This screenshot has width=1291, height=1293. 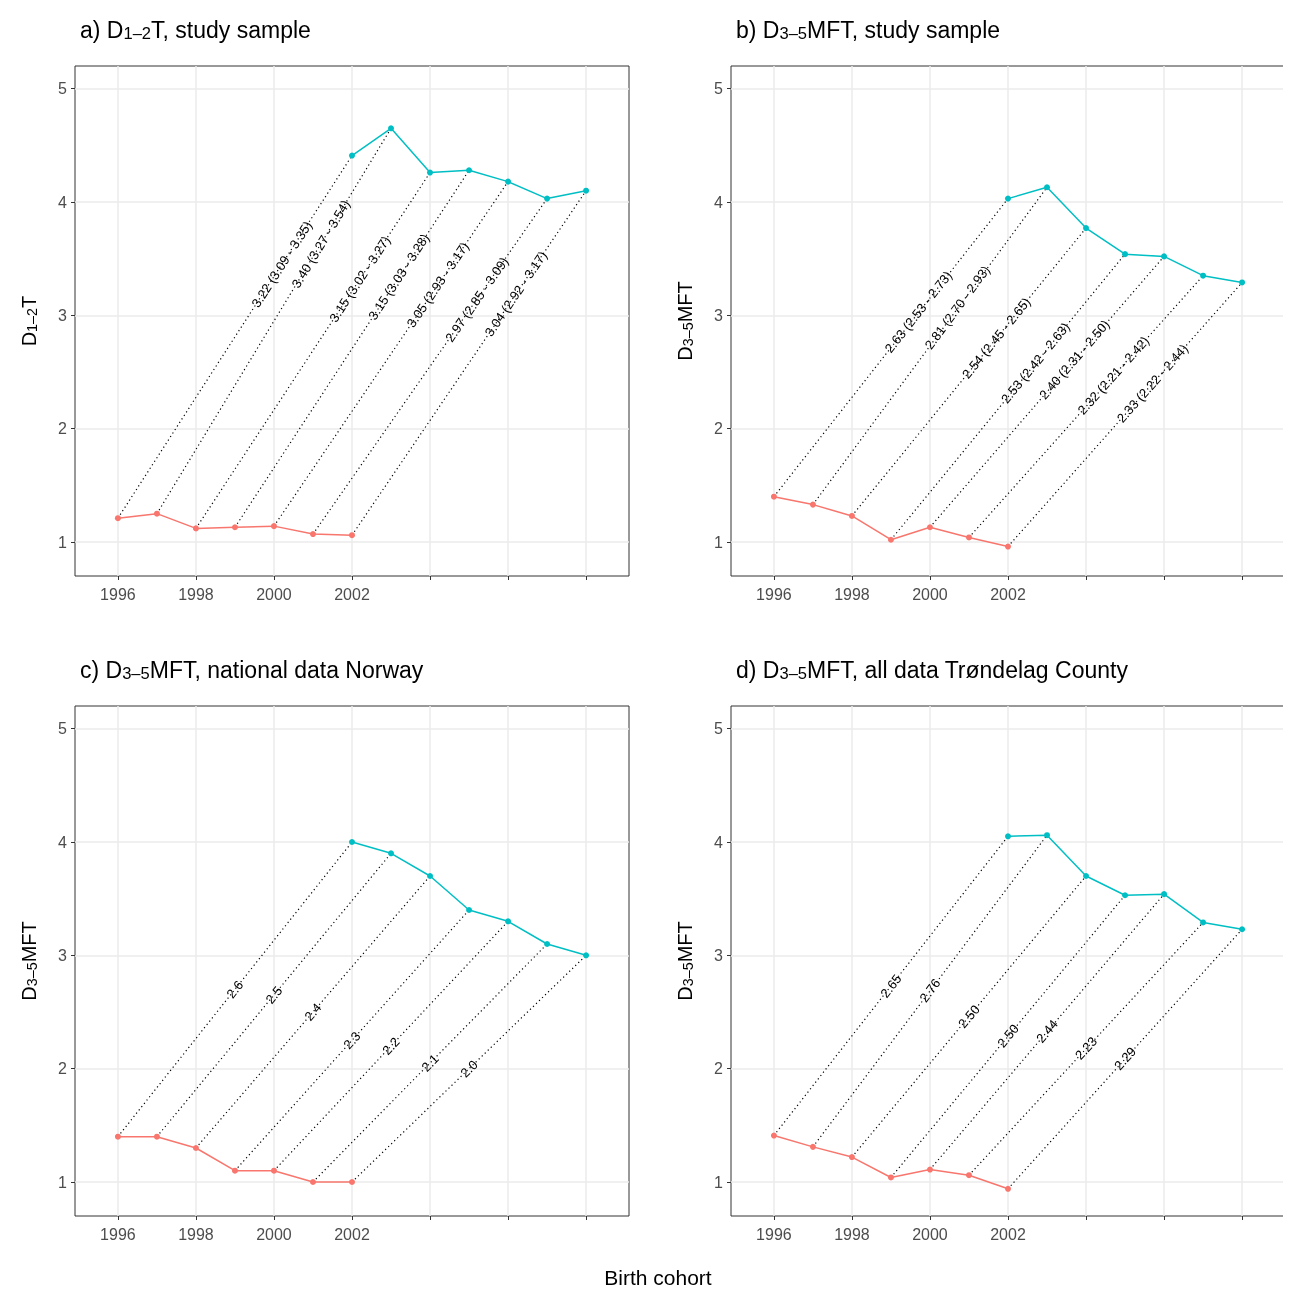 I want to click on chart-title: c) D3–5MFT, national data Norway, so click(x=252, y=670).